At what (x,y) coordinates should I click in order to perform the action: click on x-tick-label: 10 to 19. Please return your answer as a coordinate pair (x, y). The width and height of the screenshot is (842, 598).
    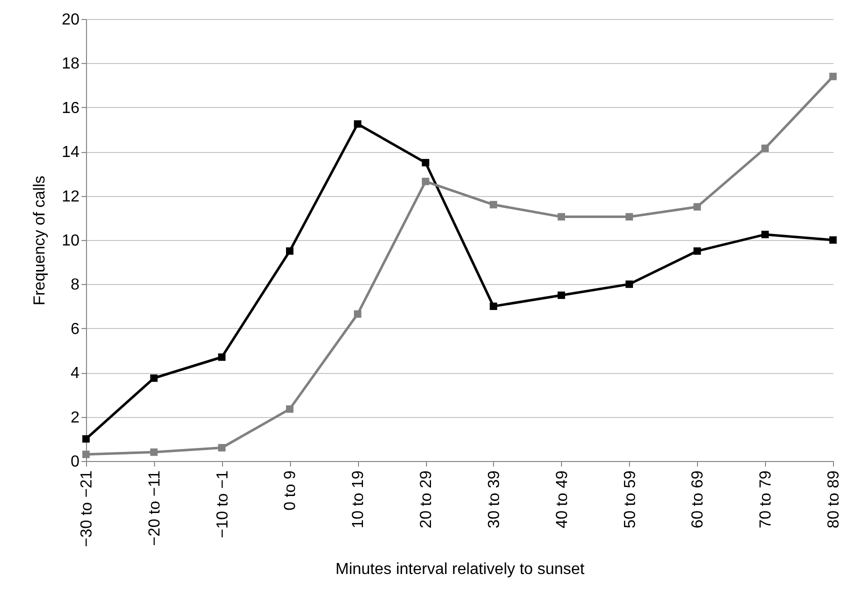
    Looking at the image, I should click on (359, 499).